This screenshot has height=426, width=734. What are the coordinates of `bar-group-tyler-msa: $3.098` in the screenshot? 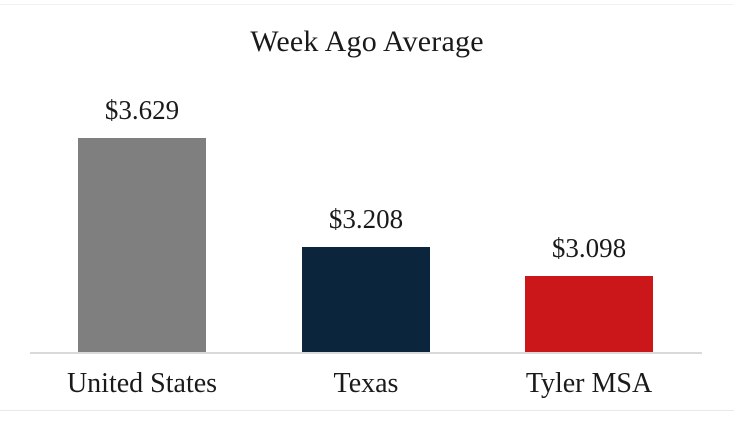 It's located at (589, 293).